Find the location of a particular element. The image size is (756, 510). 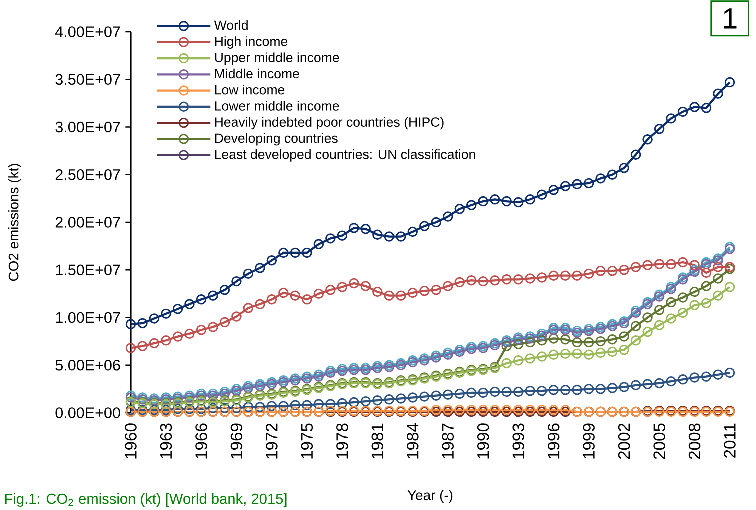

x-tick-label: 1990 is located at coordinates (483, 441).